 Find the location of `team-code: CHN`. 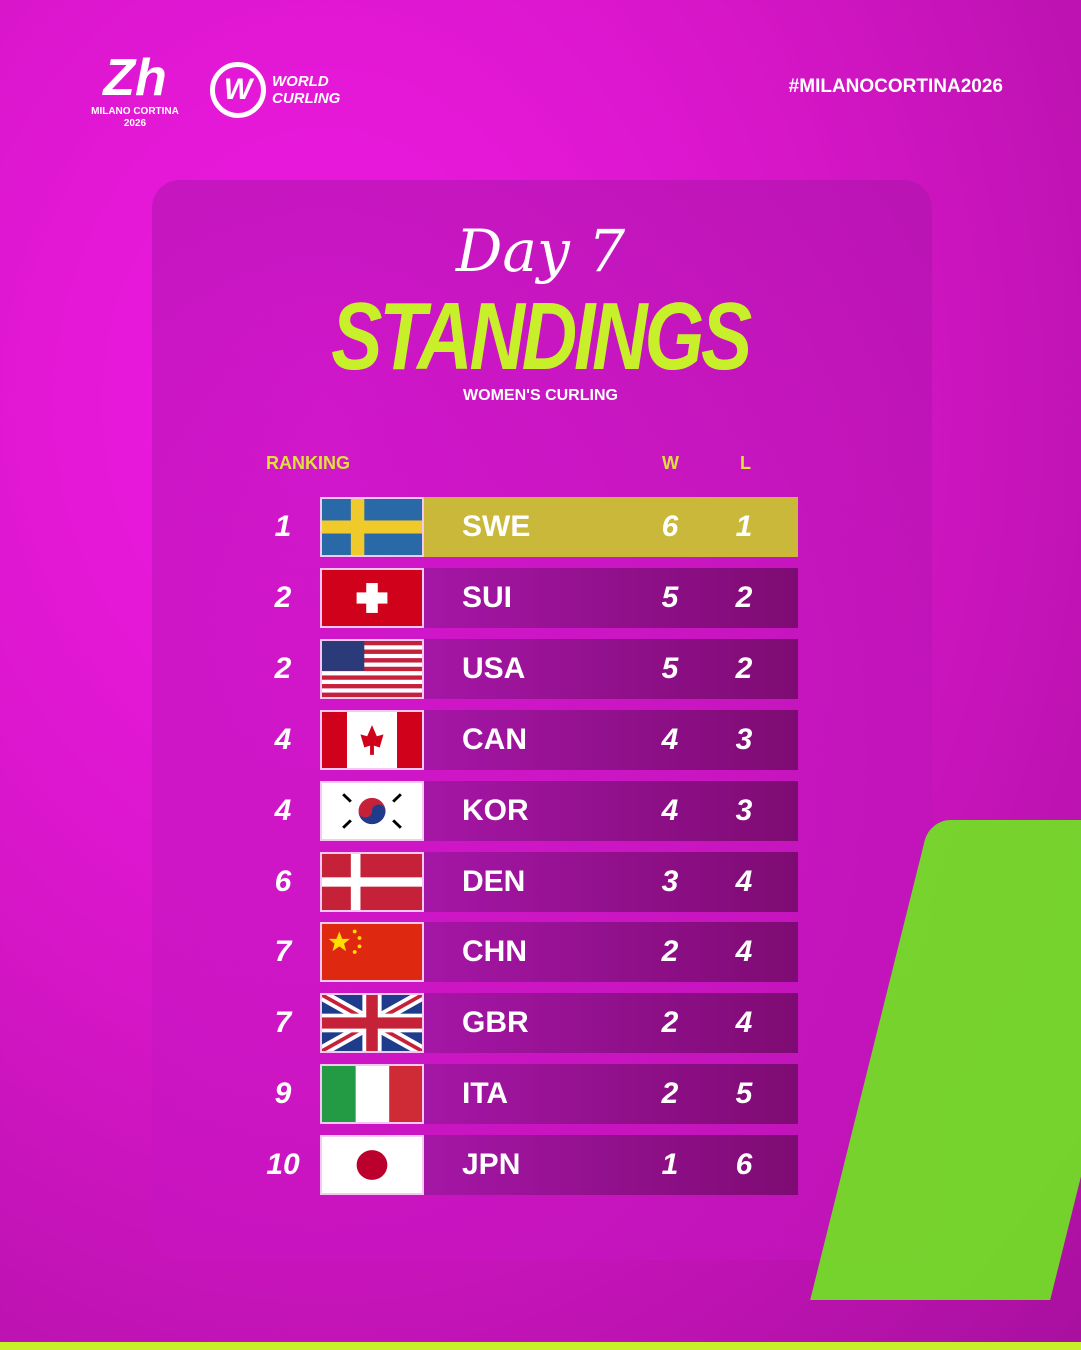

team-code: CHN is located at coordinates (494, 952).